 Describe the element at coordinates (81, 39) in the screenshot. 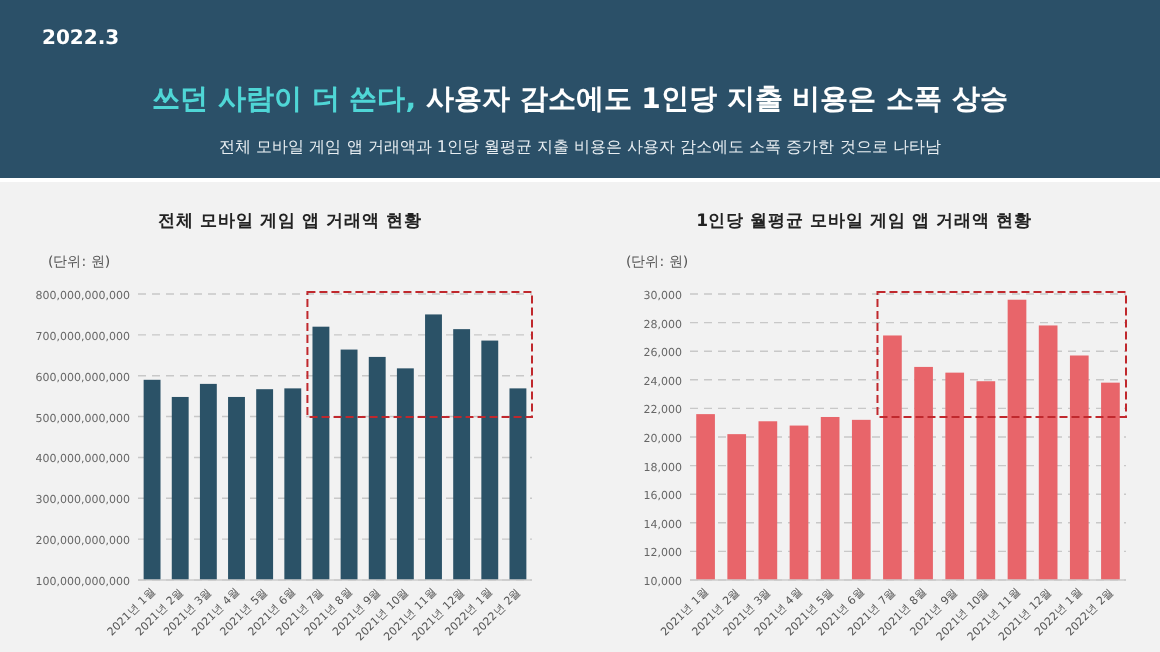

I see `text: 2022.3` at that location.